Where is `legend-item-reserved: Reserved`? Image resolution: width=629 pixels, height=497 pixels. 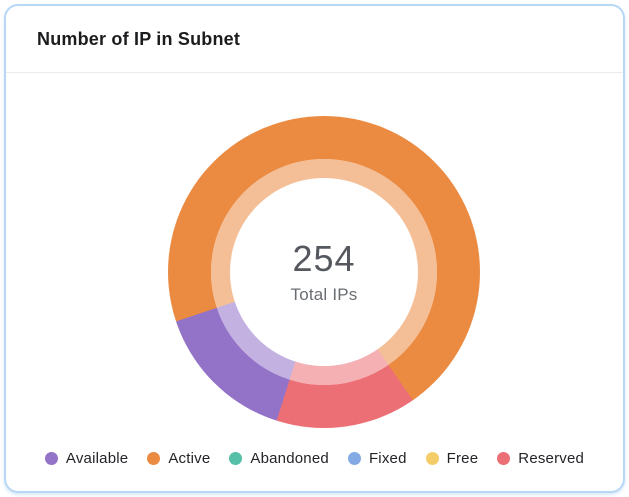 legend-item-reserved: Reserved is located at coordinates (540, 458).